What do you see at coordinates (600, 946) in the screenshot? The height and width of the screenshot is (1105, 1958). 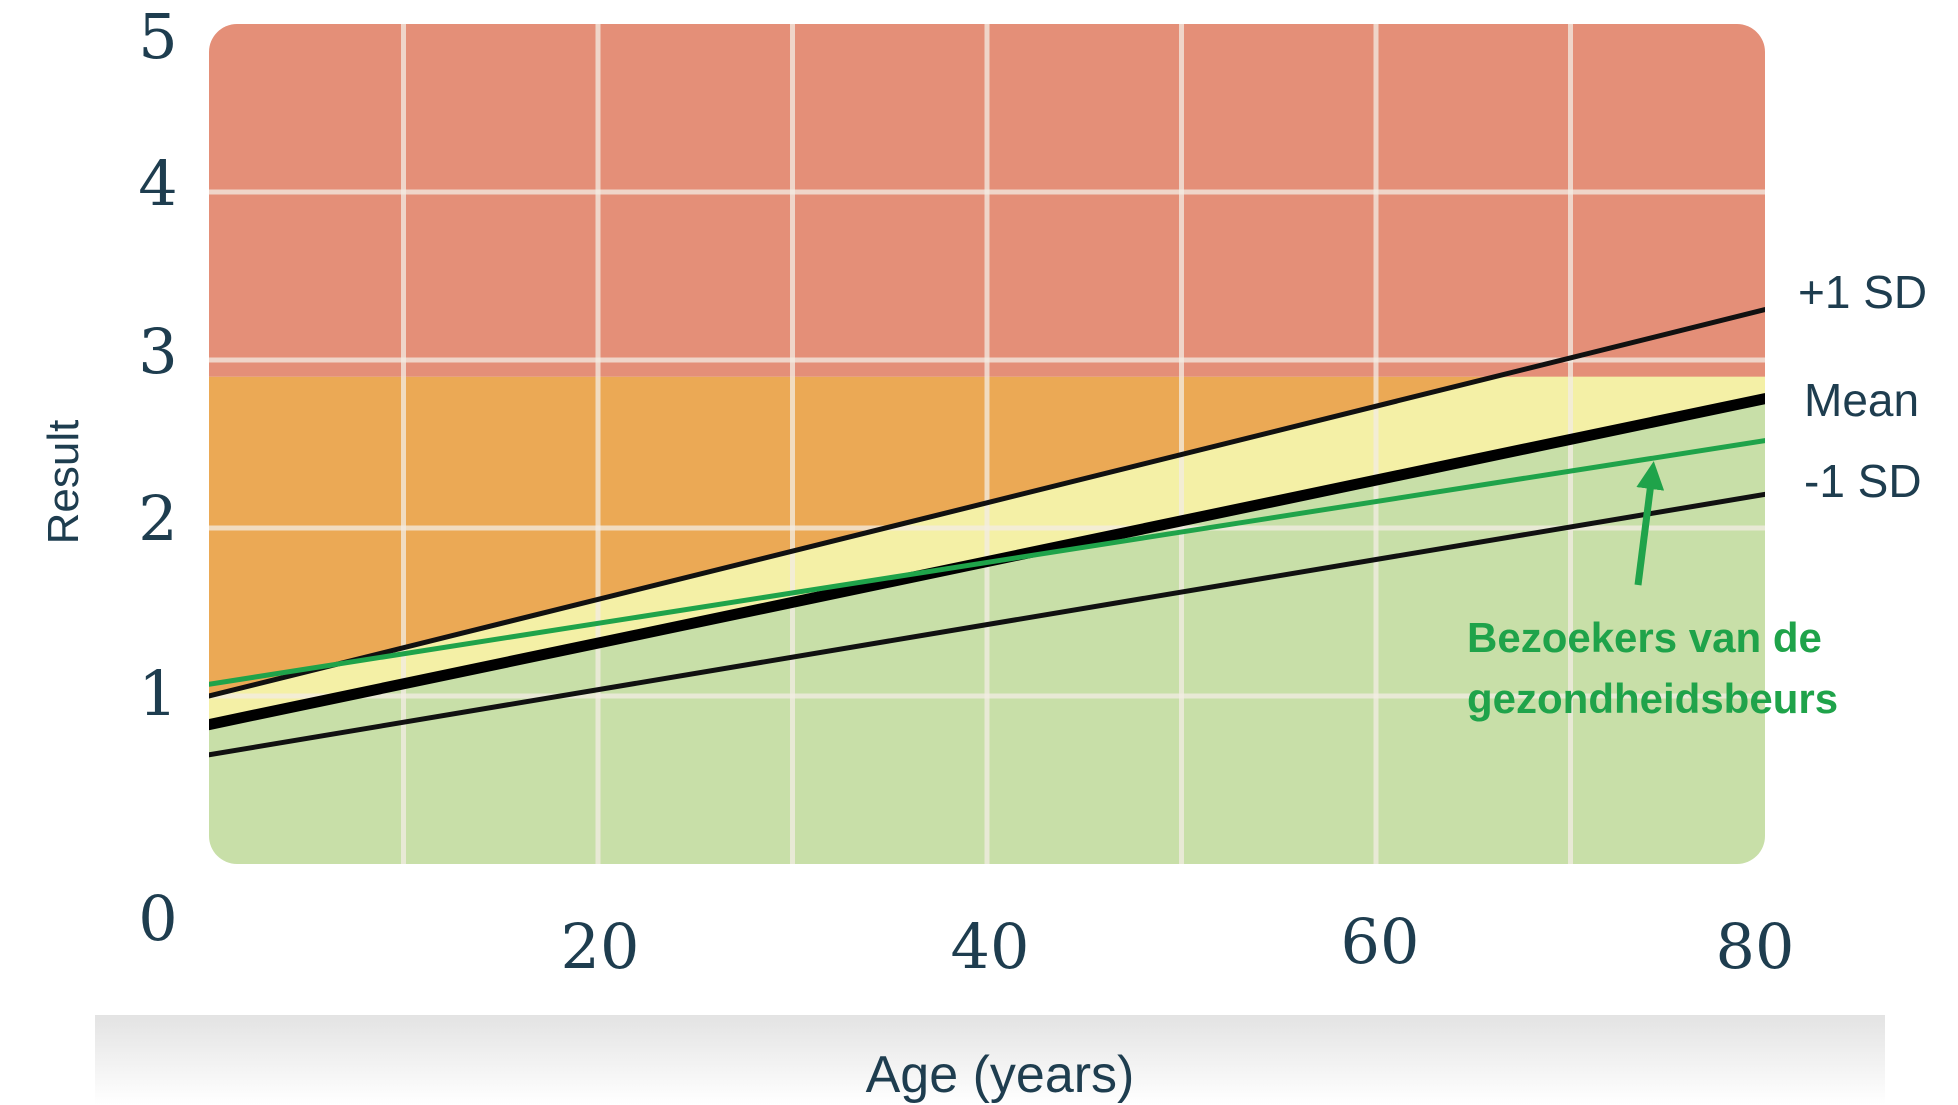 I see `x-tick-label: 20` at bounding box center [600, 946].